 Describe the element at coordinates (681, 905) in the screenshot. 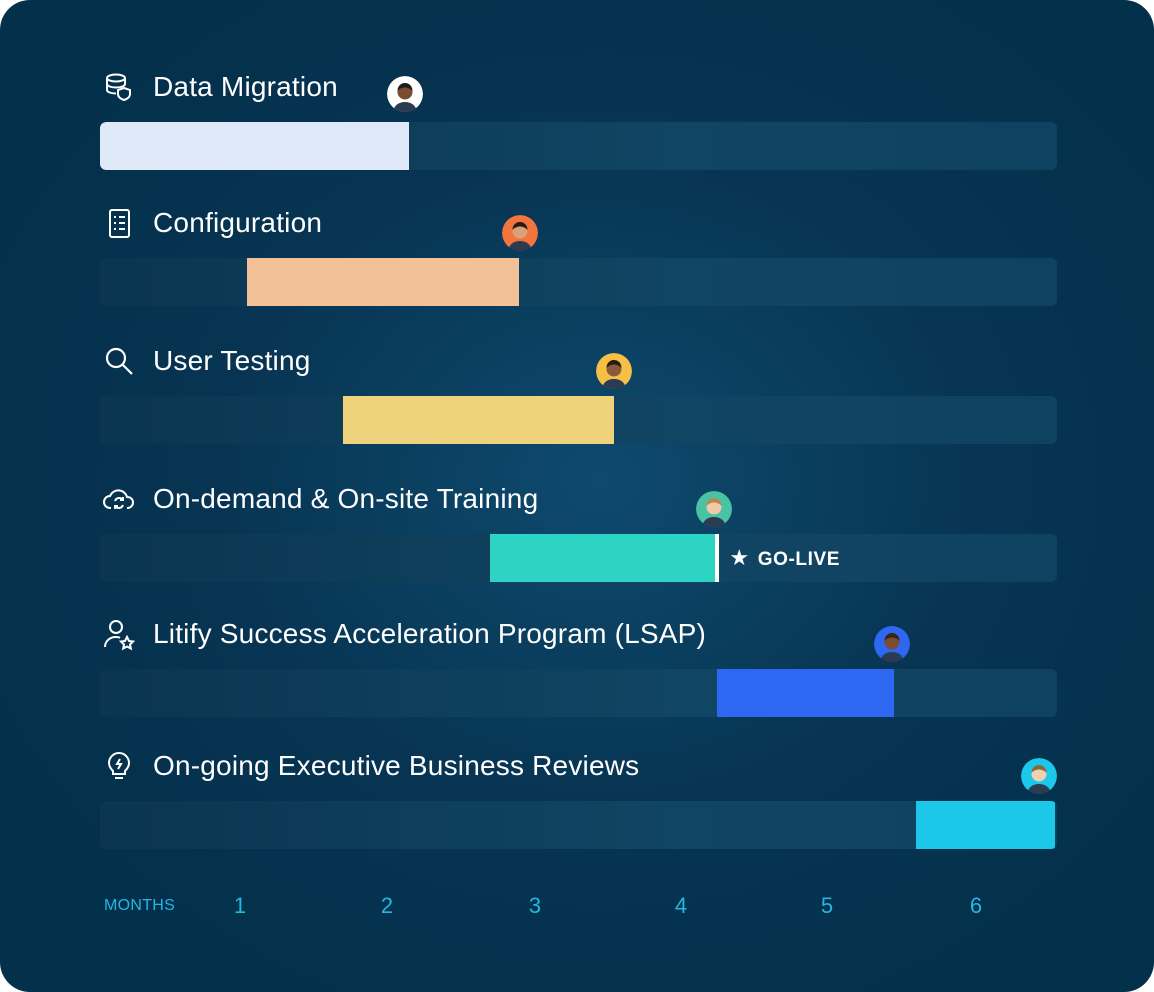

I see `x-tick-label: 4` at that location.